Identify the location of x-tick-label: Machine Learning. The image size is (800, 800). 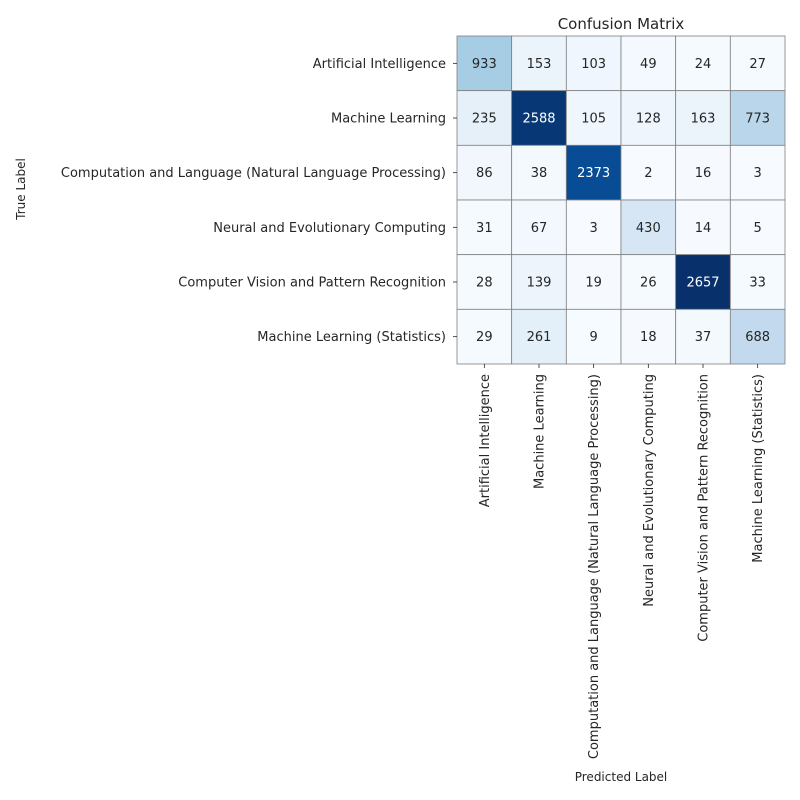
(540, 431).